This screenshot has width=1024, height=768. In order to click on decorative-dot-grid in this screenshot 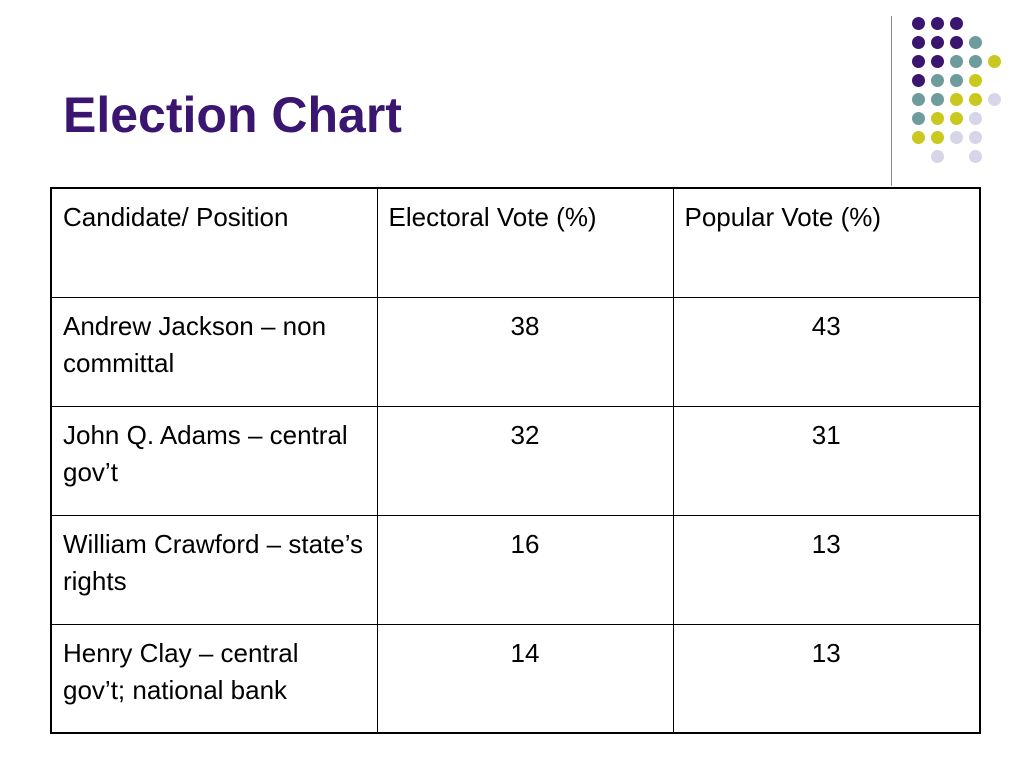, I will do `click(960, 90)`.